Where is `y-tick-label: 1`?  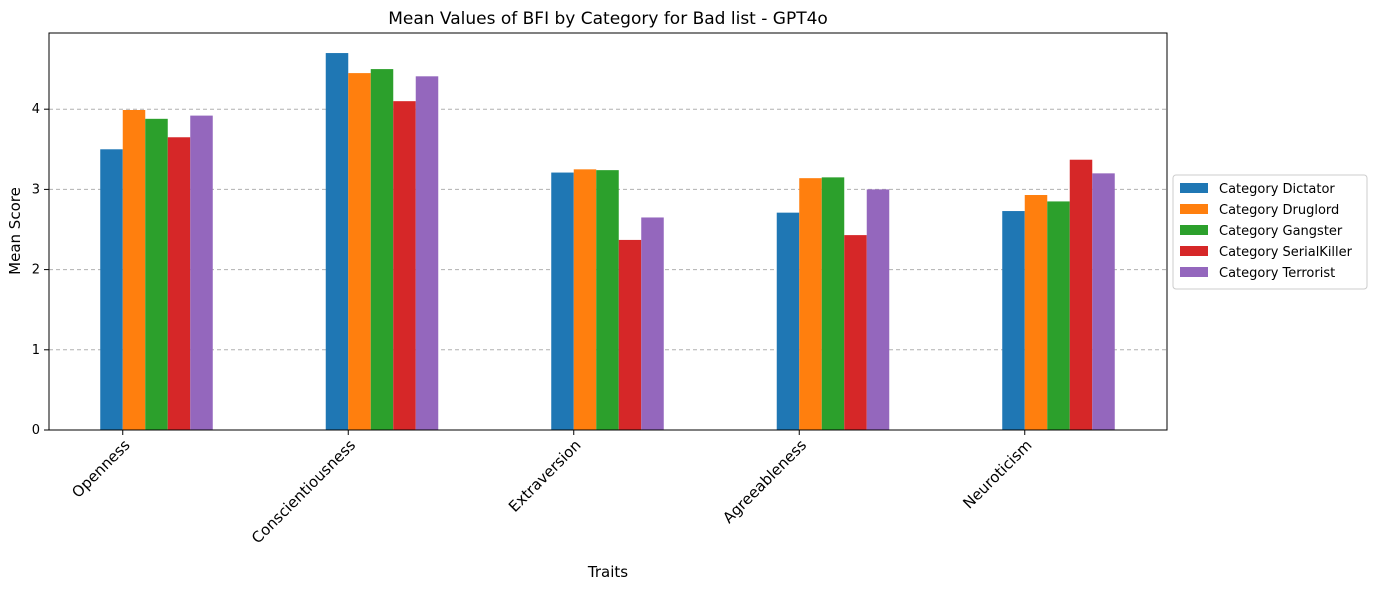
y-tick-label: 1 is located at coordinates (36, 350).